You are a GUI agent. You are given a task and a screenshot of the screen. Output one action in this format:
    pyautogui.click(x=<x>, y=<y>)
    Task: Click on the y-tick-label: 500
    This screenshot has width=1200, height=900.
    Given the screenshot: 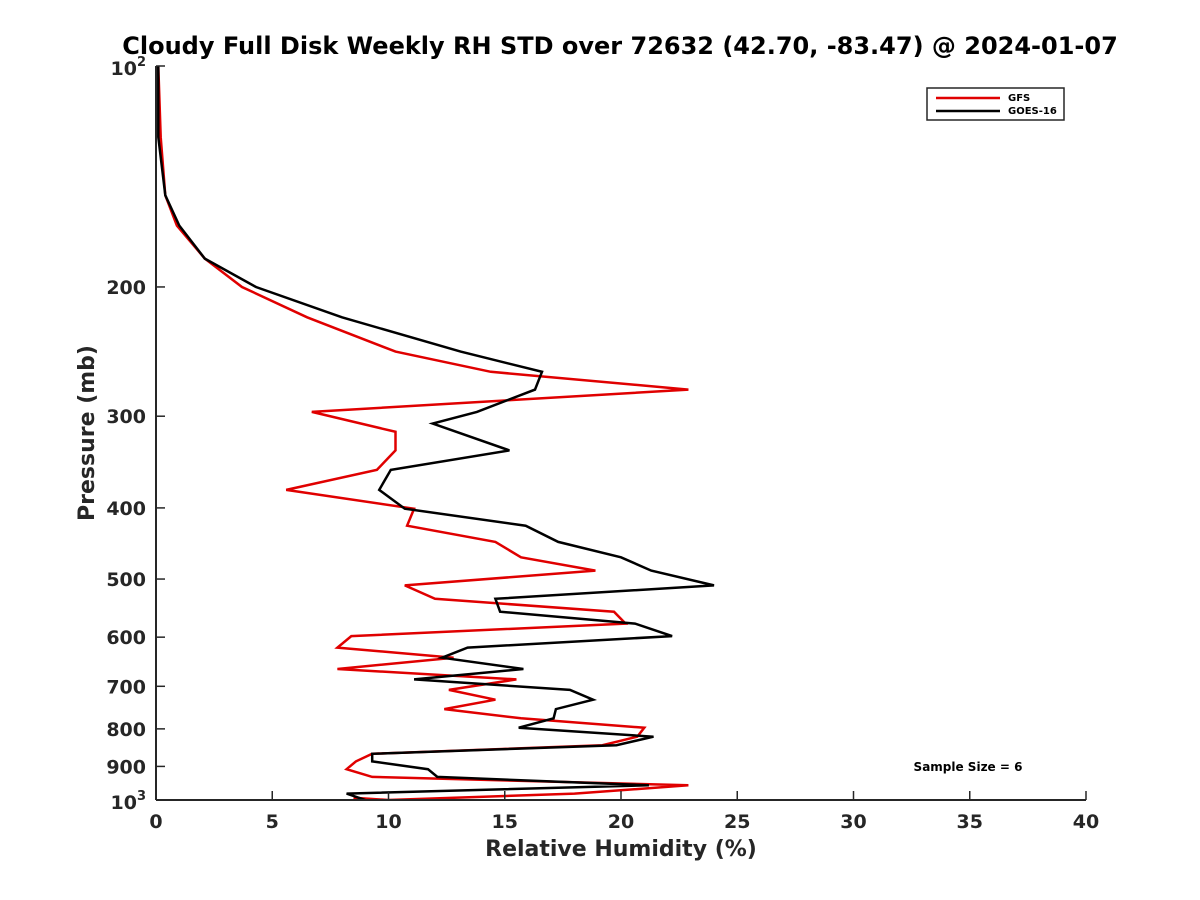 What is the action you would take?
    pyautogui.click(x=126, y=580)
    